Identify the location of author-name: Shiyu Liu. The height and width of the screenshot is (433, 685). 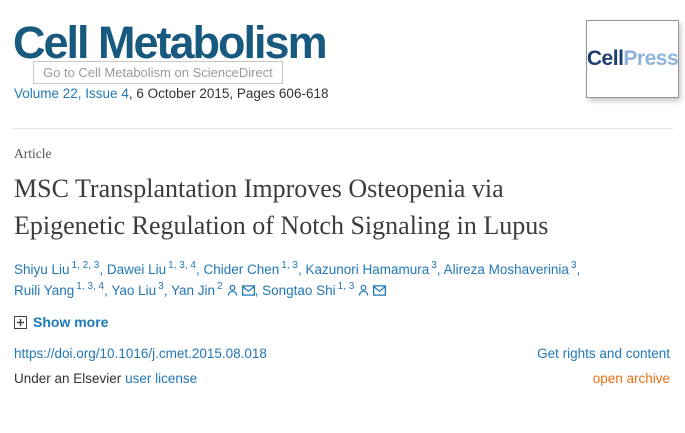
(42, 269).